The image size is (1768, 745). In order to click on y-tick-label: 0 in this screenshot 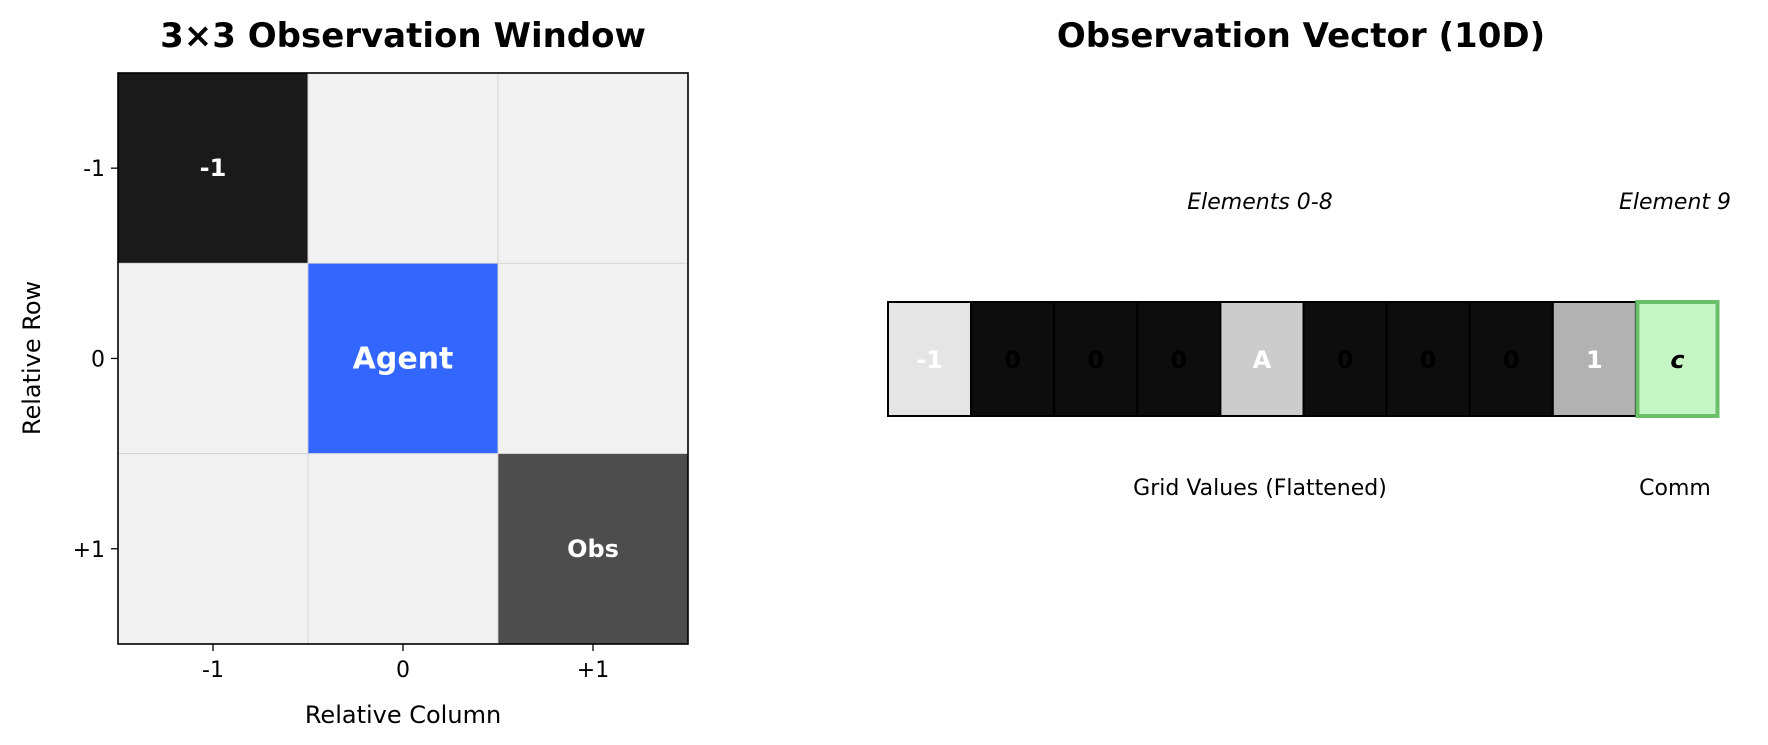, I will do `click(98, 359)`.